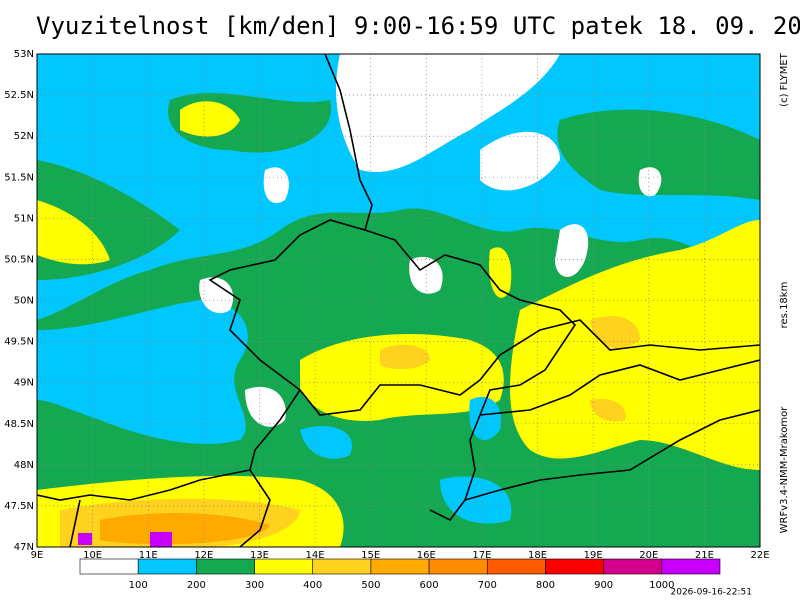 This screenshot has height=600, width=800. I want to click on colorbar-label: 500, so click(370, 585).